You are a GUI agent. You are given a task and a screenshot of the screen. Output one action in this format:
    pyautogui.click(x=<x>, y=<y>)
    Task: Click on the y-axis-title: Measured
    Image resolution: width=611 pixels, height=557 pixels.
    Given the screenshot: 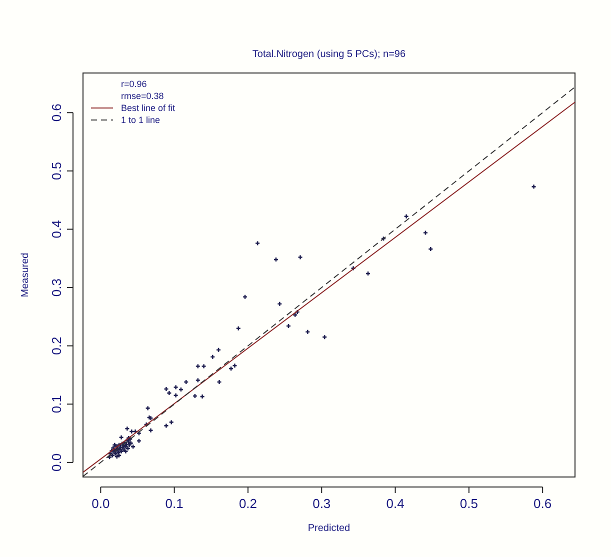 What is the action you would take?
    pyautogui.click(x=25, y=275)
    